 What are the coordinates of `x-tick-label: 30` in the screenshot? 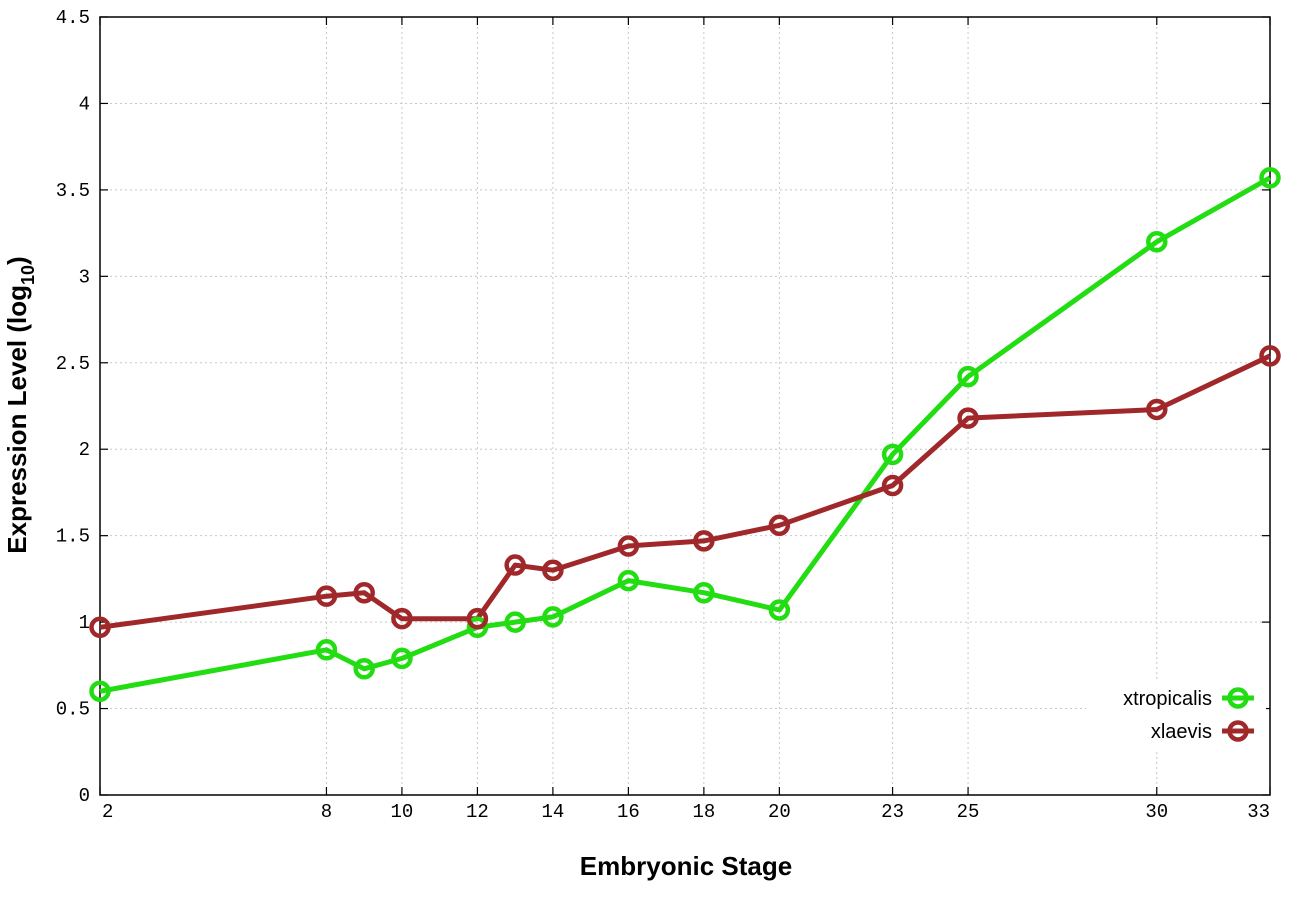 It's located at (1156, 812).